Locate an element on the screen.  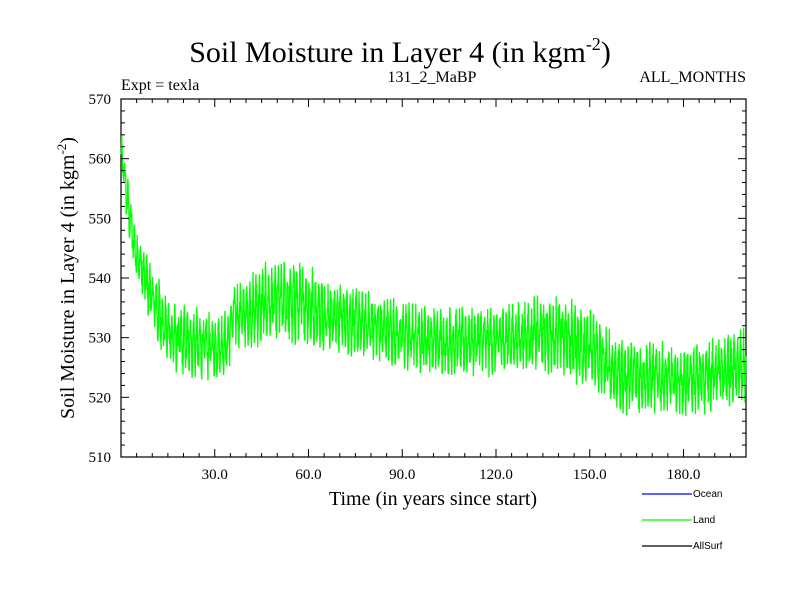
x-tick-label: 120.0 is located at coordinates (496, 475).